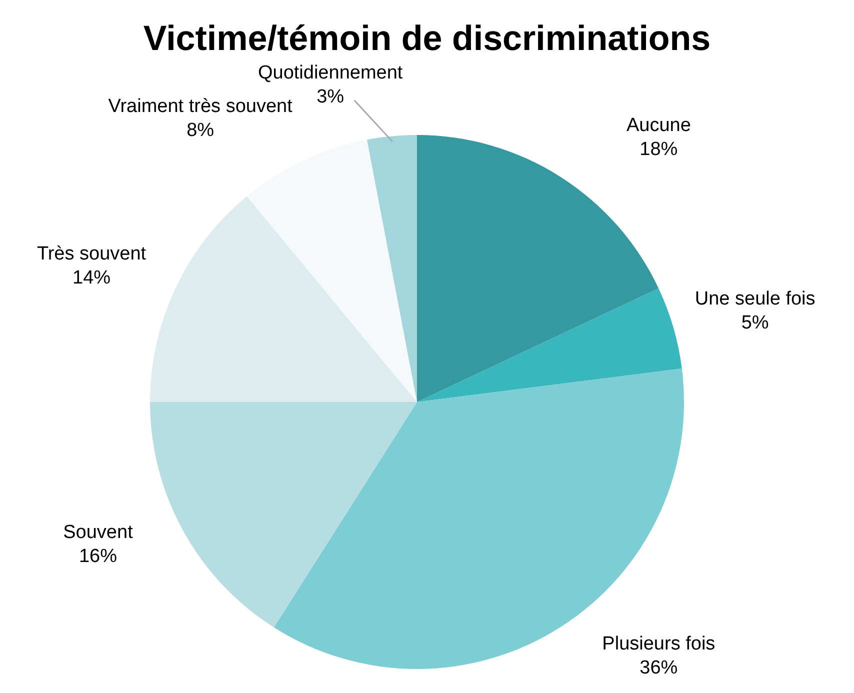  I want to click on data-label: 5%, so click(755, 323).